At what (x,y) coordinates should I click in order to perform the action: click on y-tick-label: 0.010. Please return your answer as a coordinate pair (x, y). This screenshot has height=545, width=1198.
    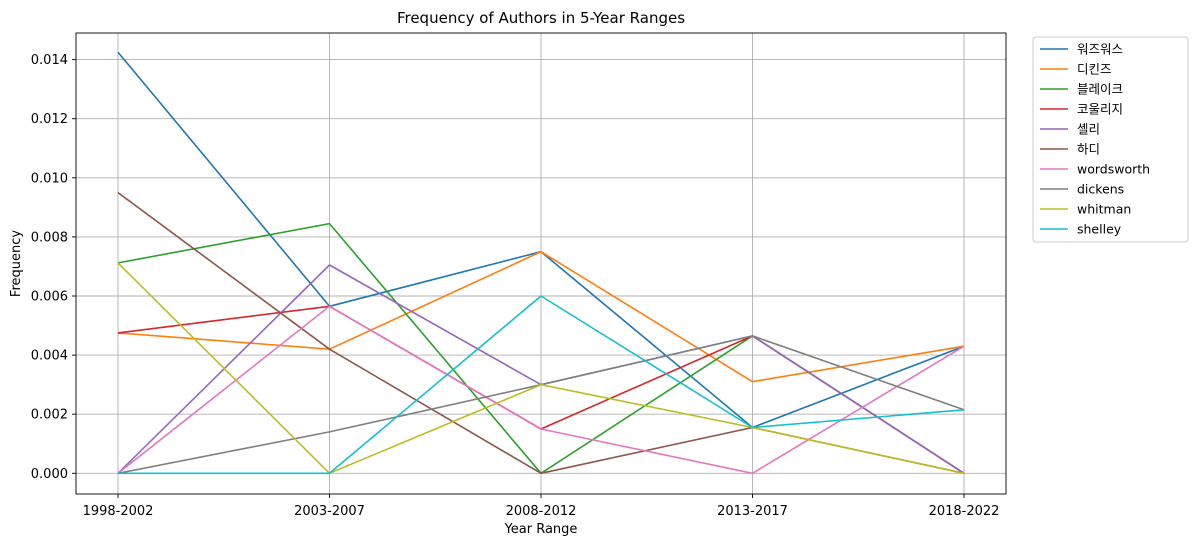
    Looking at the image, I should click on (49, 178).